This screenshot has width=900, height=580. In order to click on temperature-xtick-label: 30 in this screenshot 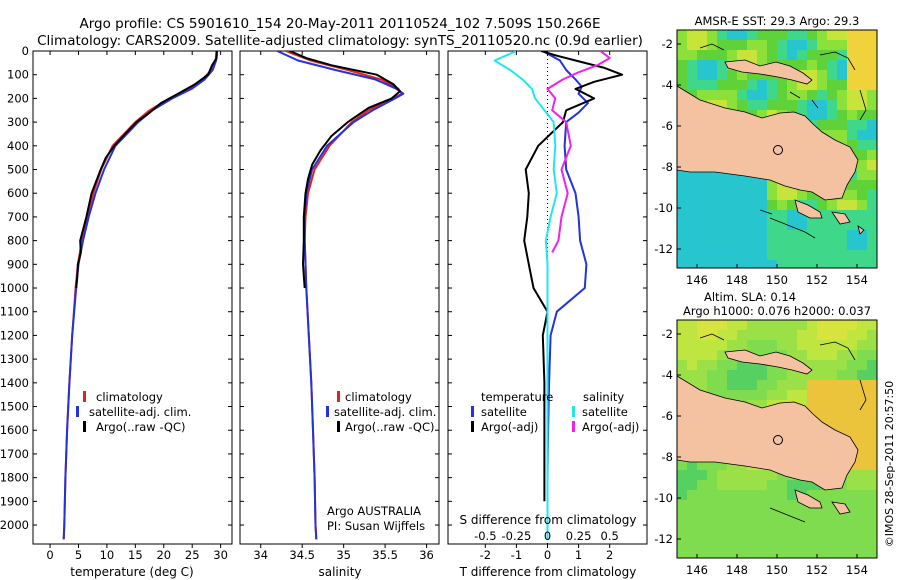, I will do `click(220, 555)`.